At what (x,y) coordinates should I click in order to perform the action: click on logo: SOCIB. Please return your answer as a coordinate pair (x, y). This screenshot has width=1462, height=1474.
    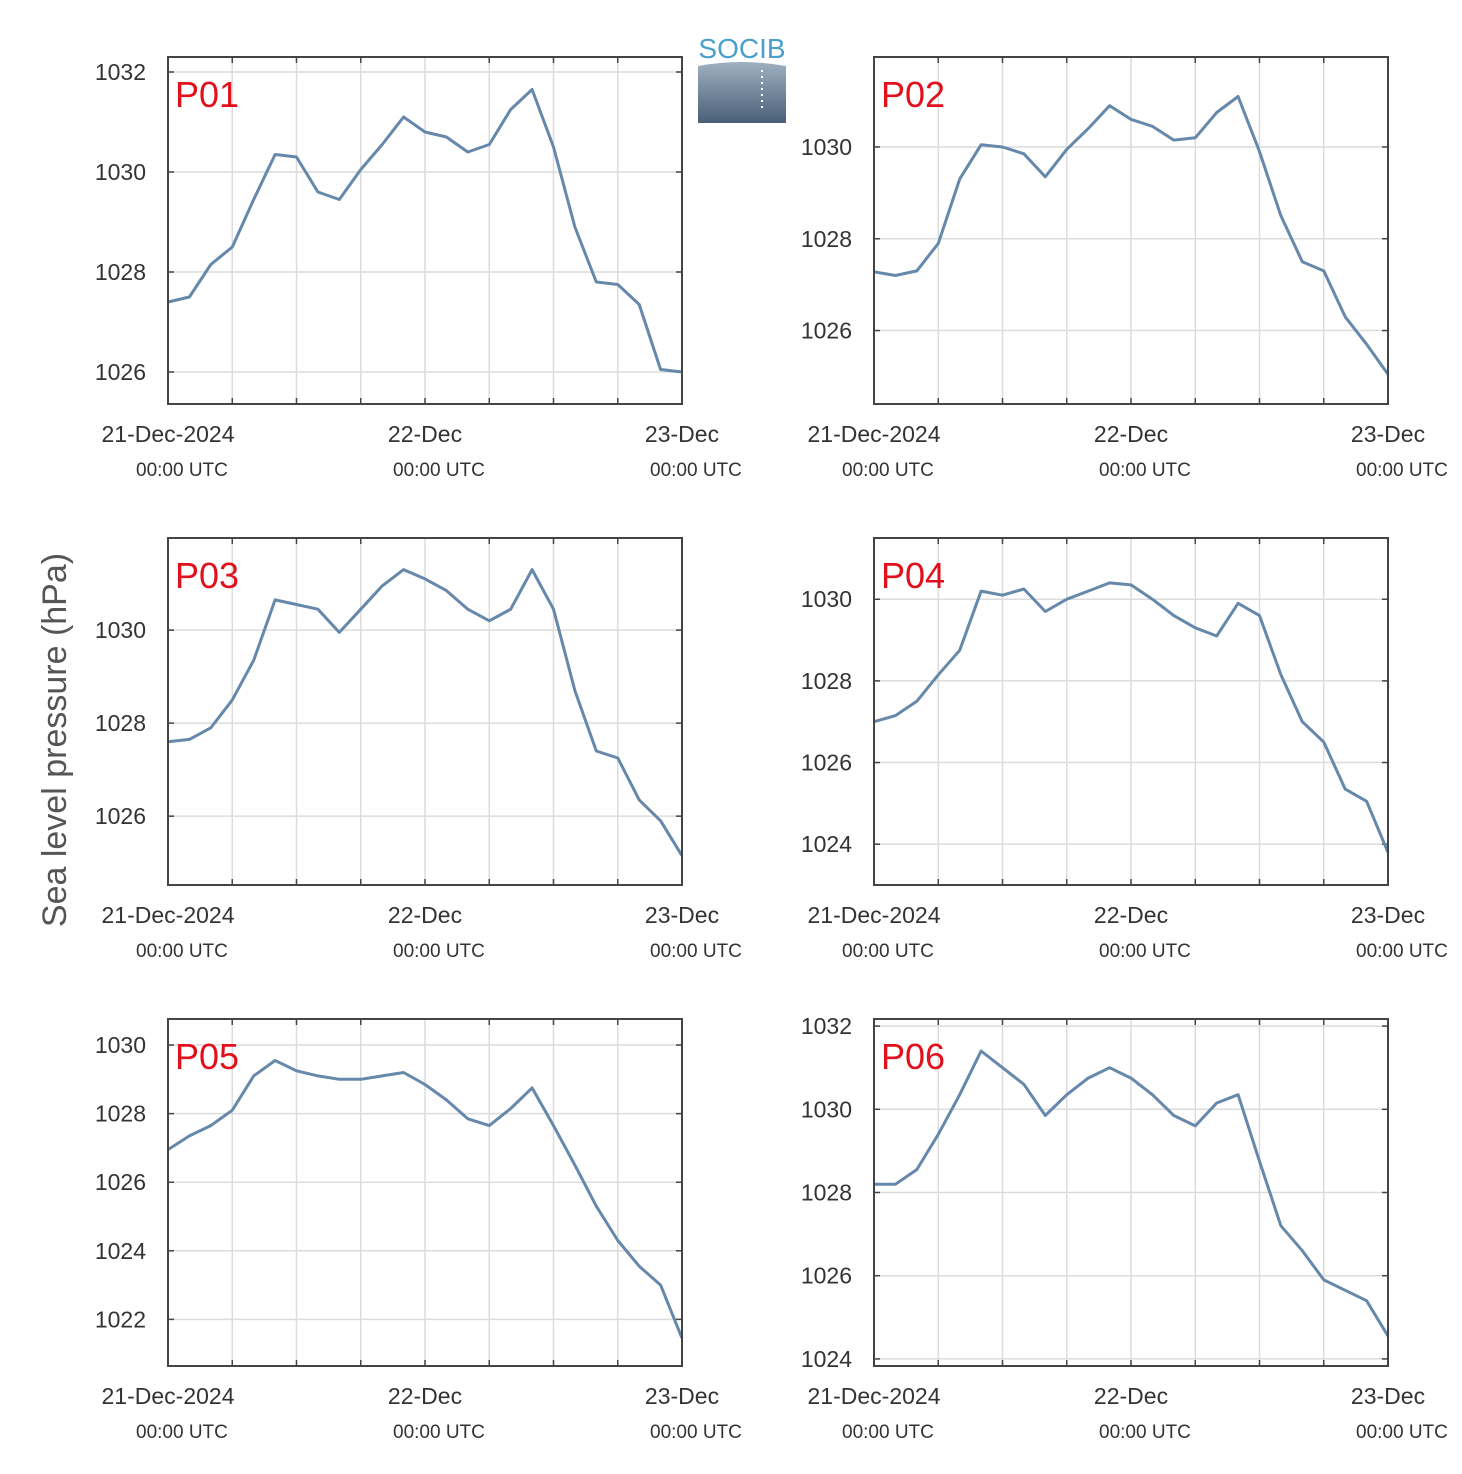
    Looking at the image, I should click on (742, 78).